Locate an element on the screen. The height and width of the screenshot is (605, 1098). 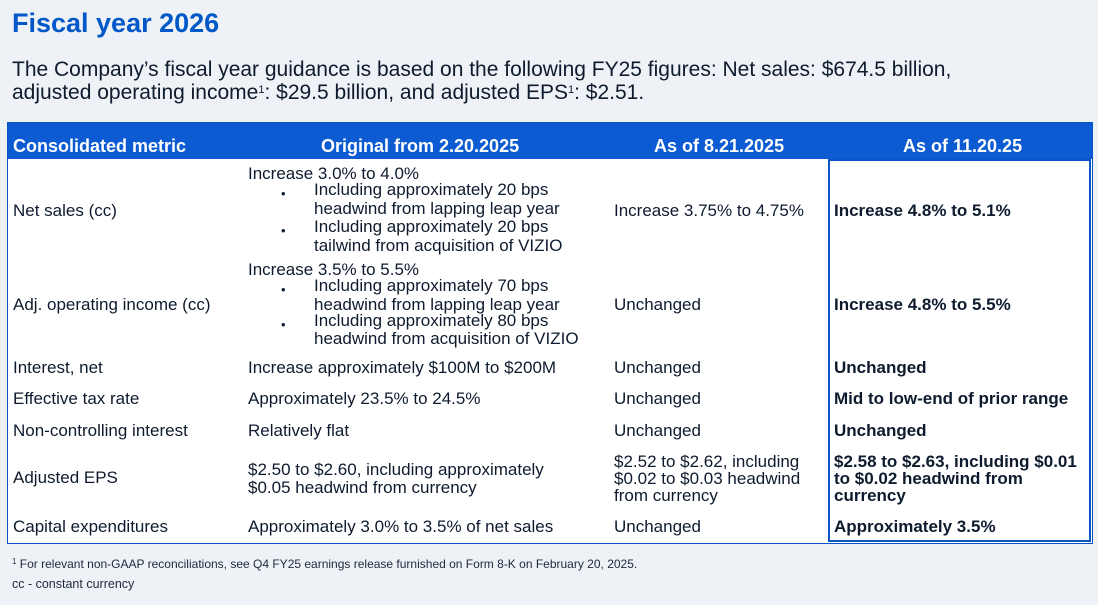
nci-aug: Unchanged is located at coordinates (657, 430).